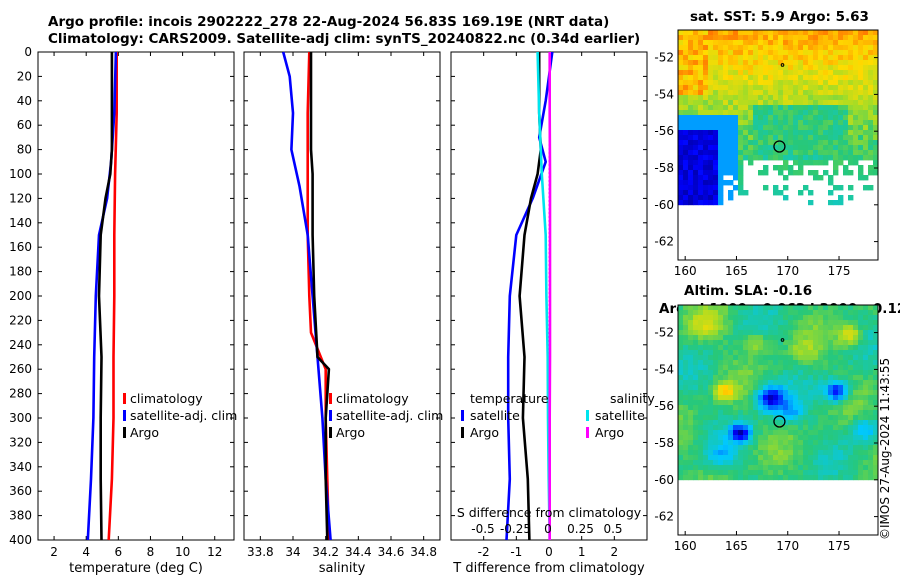 This screenshot has width=900, height=580. I want to click on depth-tick-label: 280, so click(20, 394).